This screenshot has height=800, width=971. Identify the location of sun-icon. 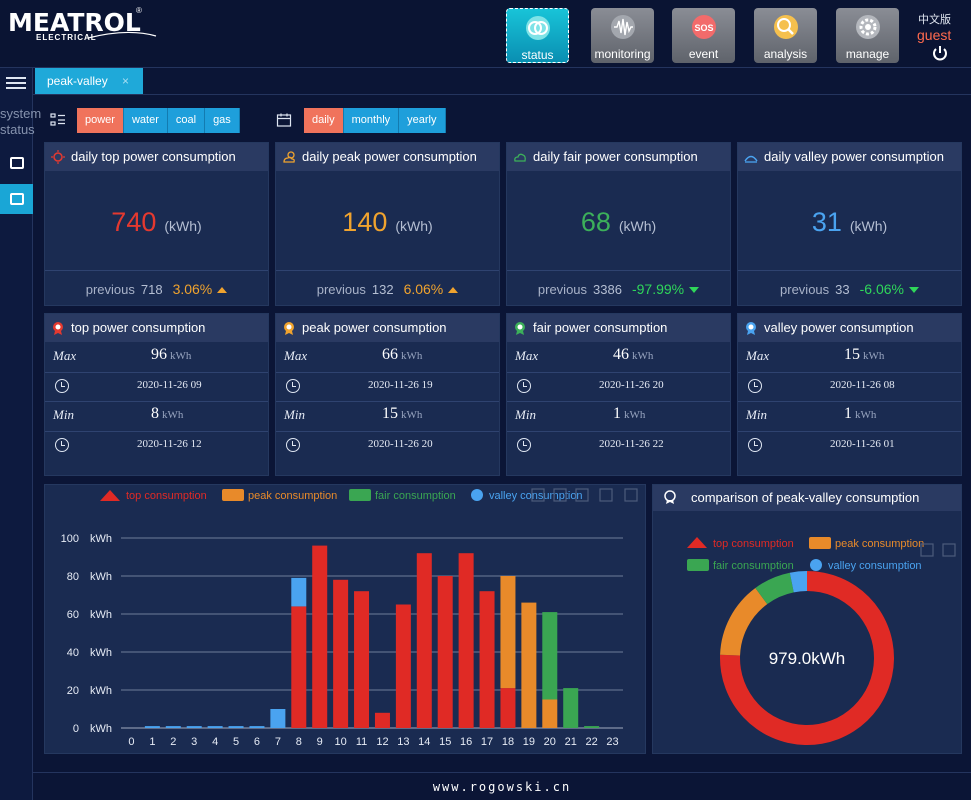
(58, 157).